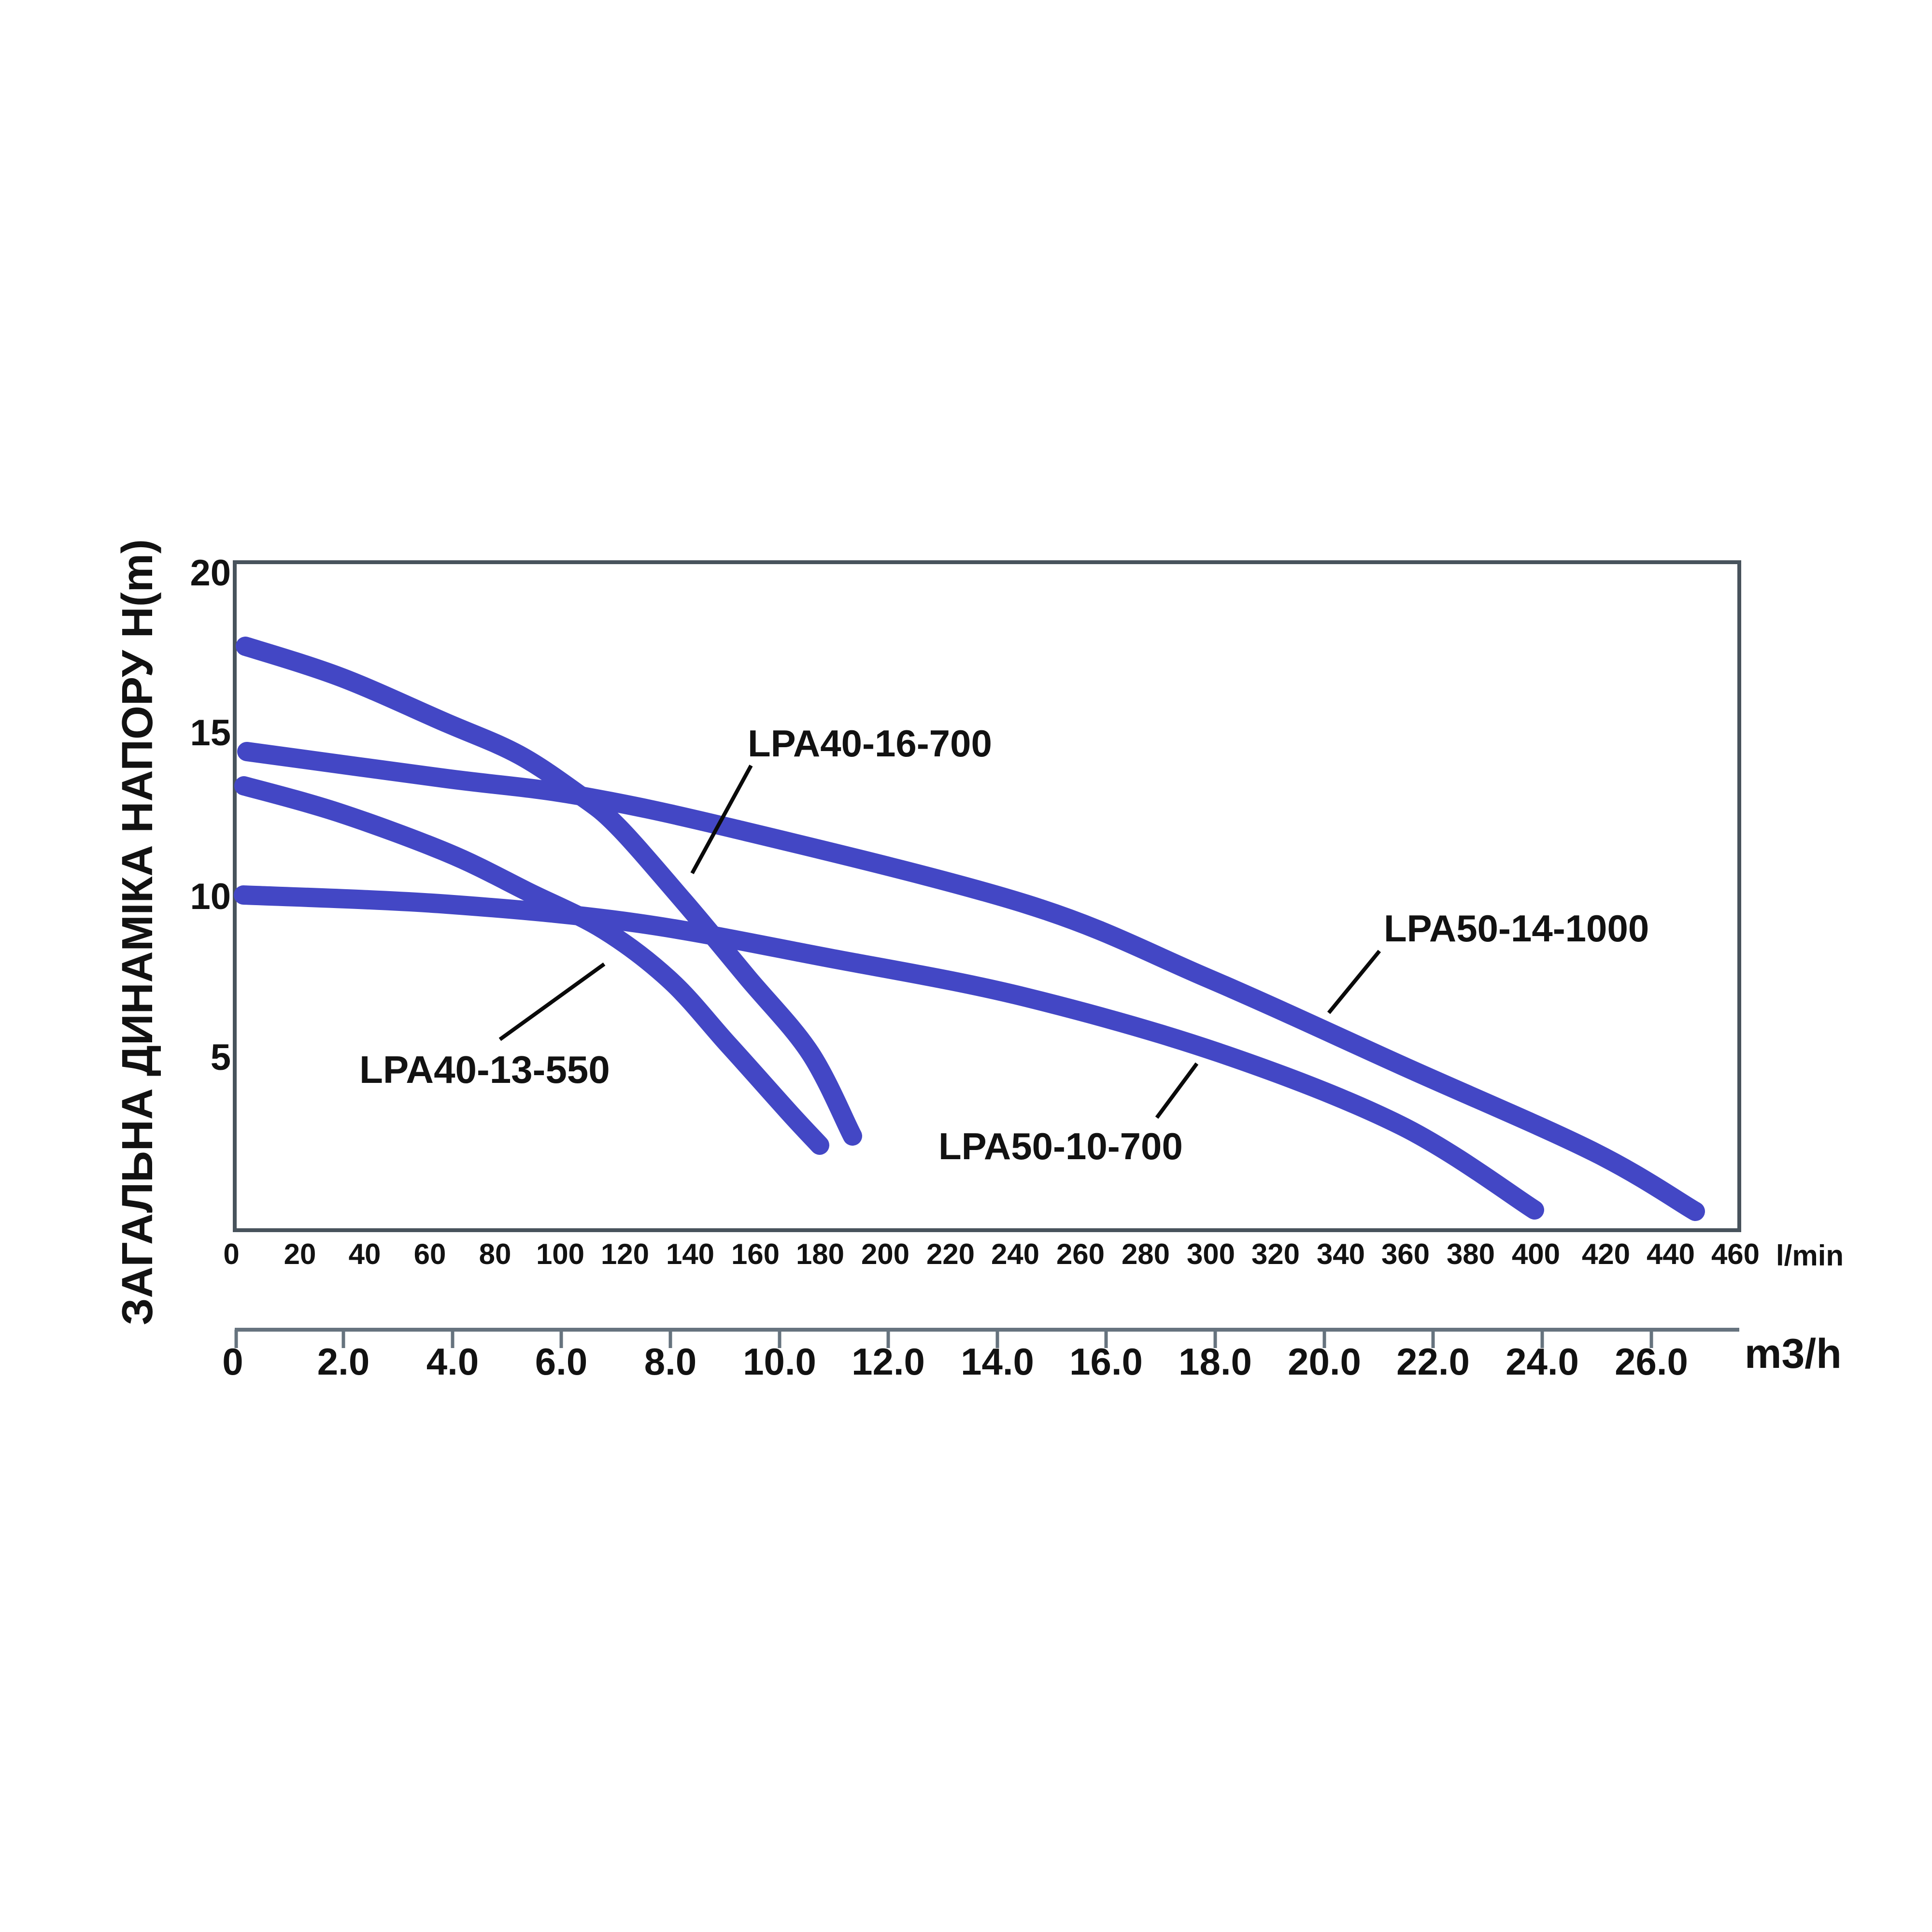 This screenshot has width=1932, height=1932. Describe the element at coordinates (1606, 1254) in the screenshot. I see `svg-text: 420` at that location.